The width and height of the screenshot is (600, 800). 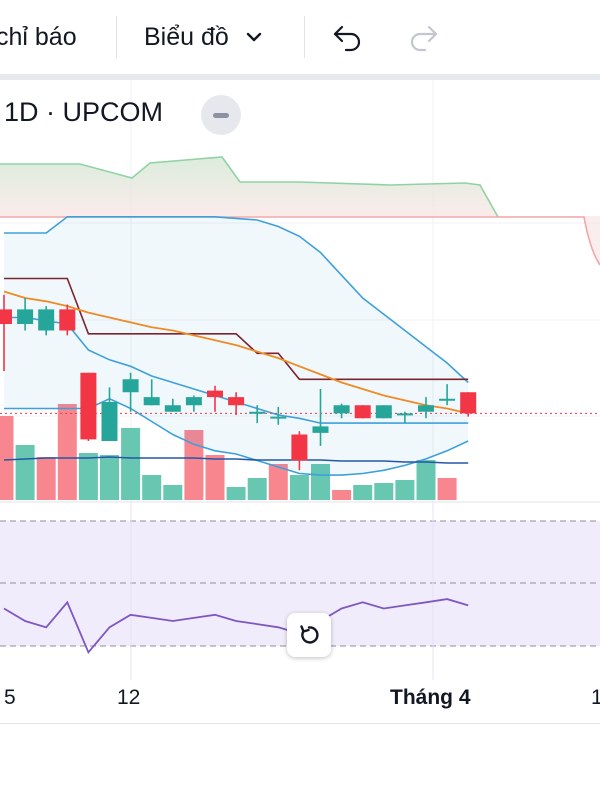 I want to click on rotate-icon, so click(x=309, y=634).